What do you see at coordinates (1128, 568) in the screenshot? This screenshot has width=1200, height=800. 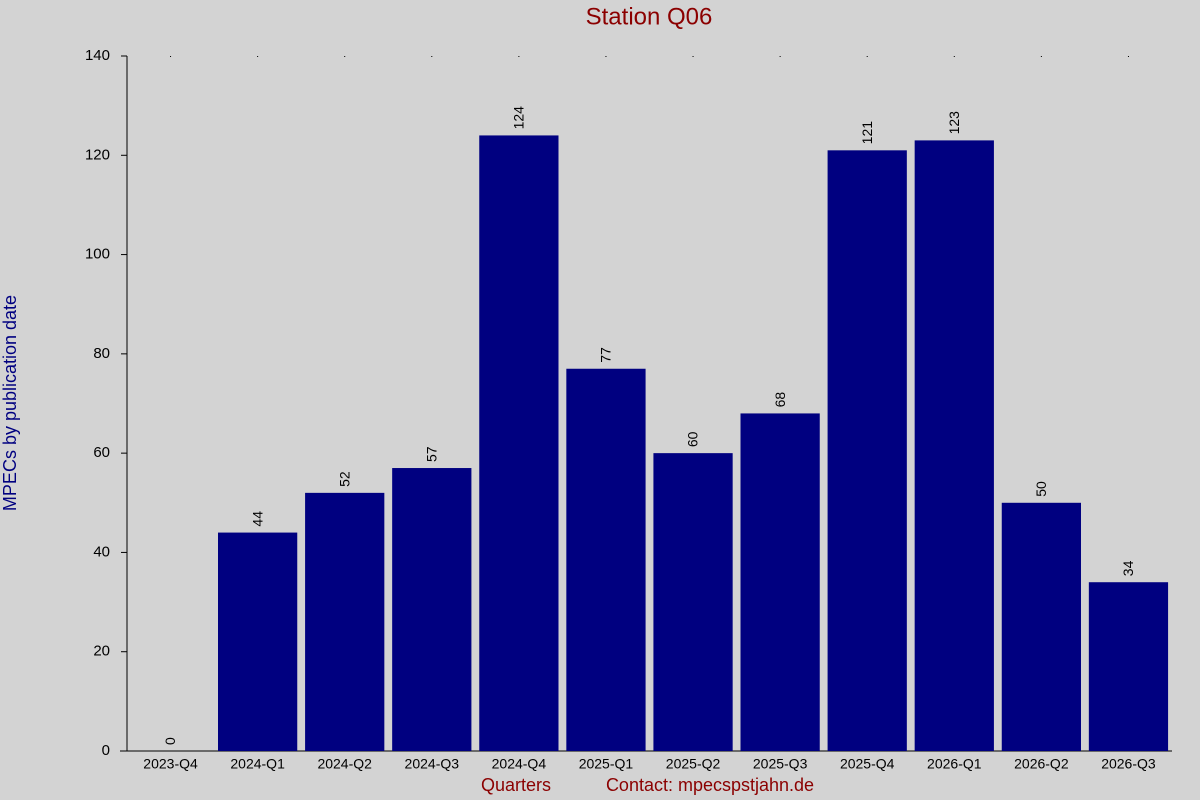 I see `value-label: 34` at bounding box center [1128, 568].